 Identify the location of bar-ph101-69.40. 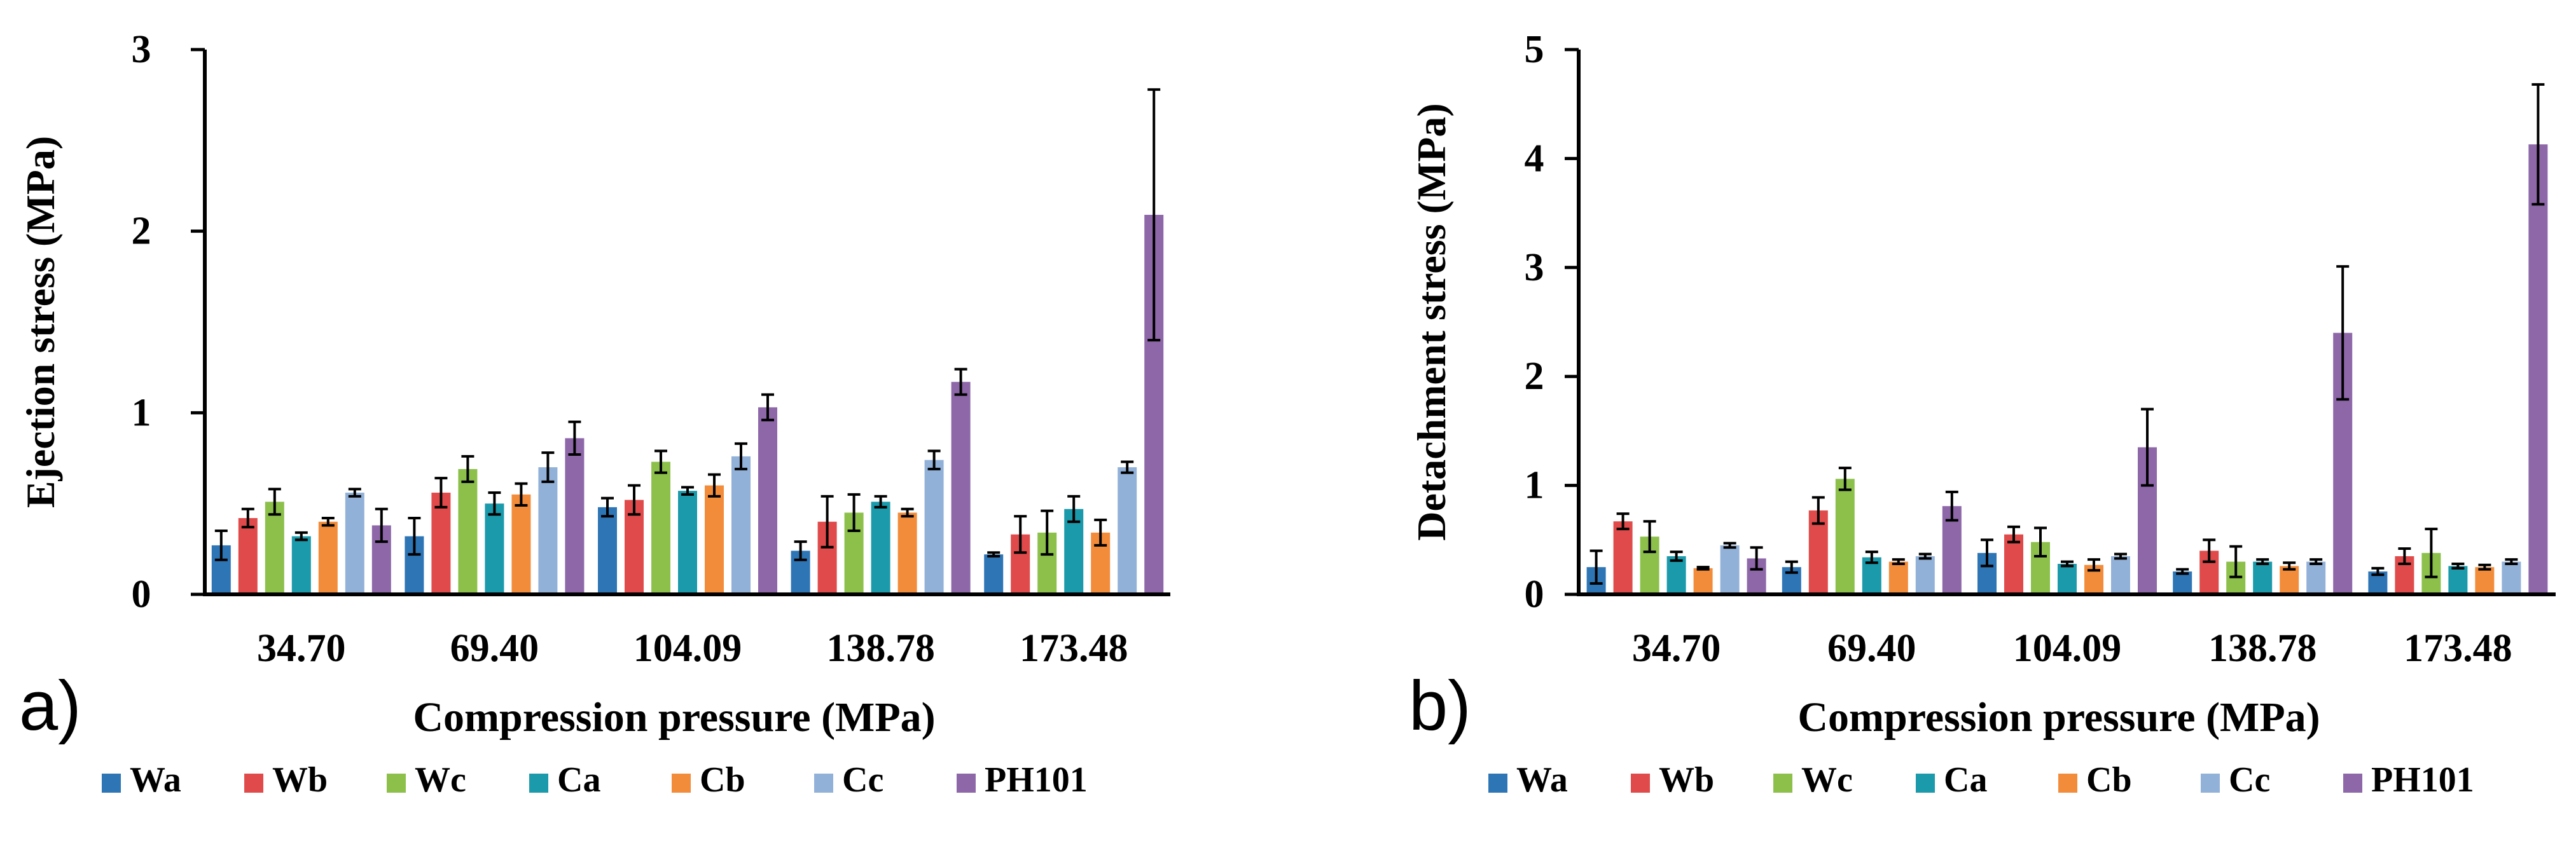
(575, 516).